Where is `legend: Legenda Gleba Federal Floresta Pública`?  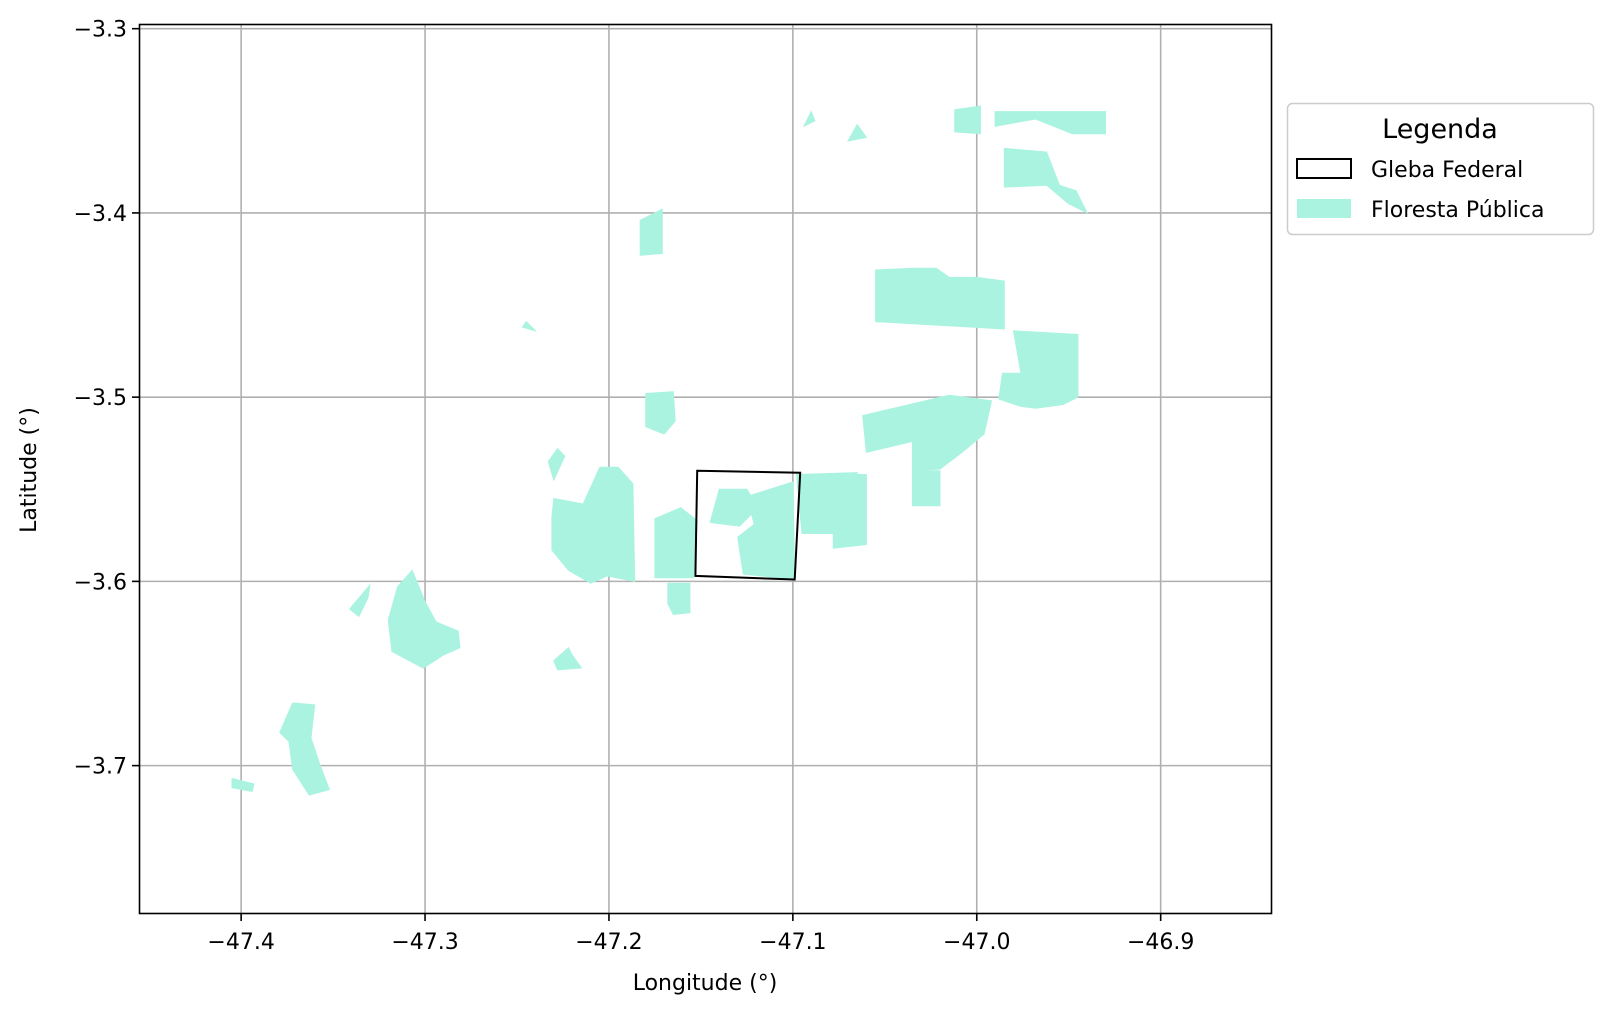
legend: Legenda Gleba Federal Floresta Pública is located at coordinates (1440, 169).